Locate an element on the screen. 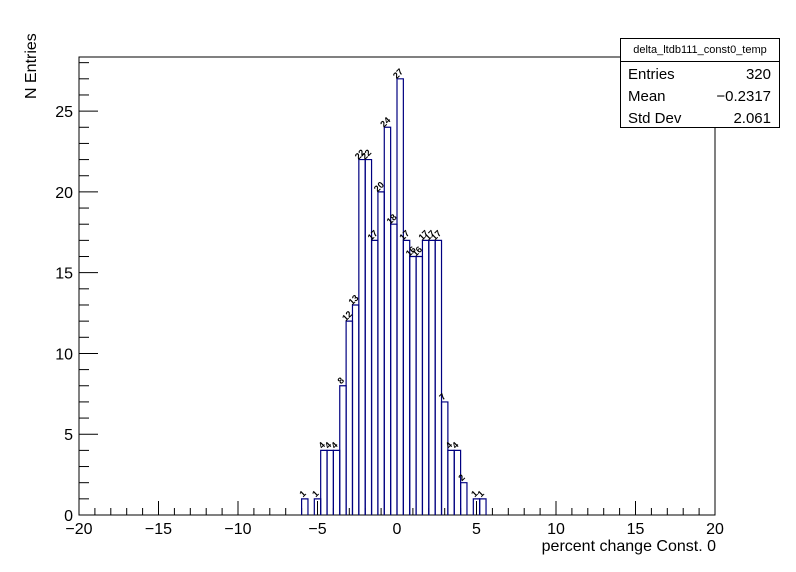  x-tick-label: 0 is located at coordinates (397, 529).